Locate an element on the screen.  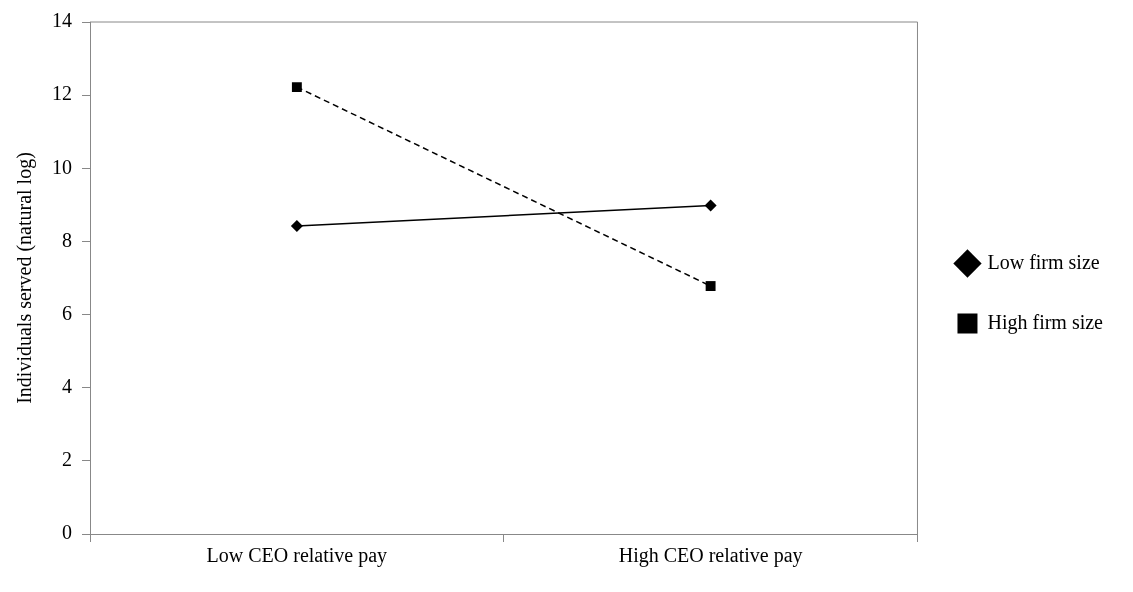
y-tick-label: 8 is located at coordinates (67, 239).